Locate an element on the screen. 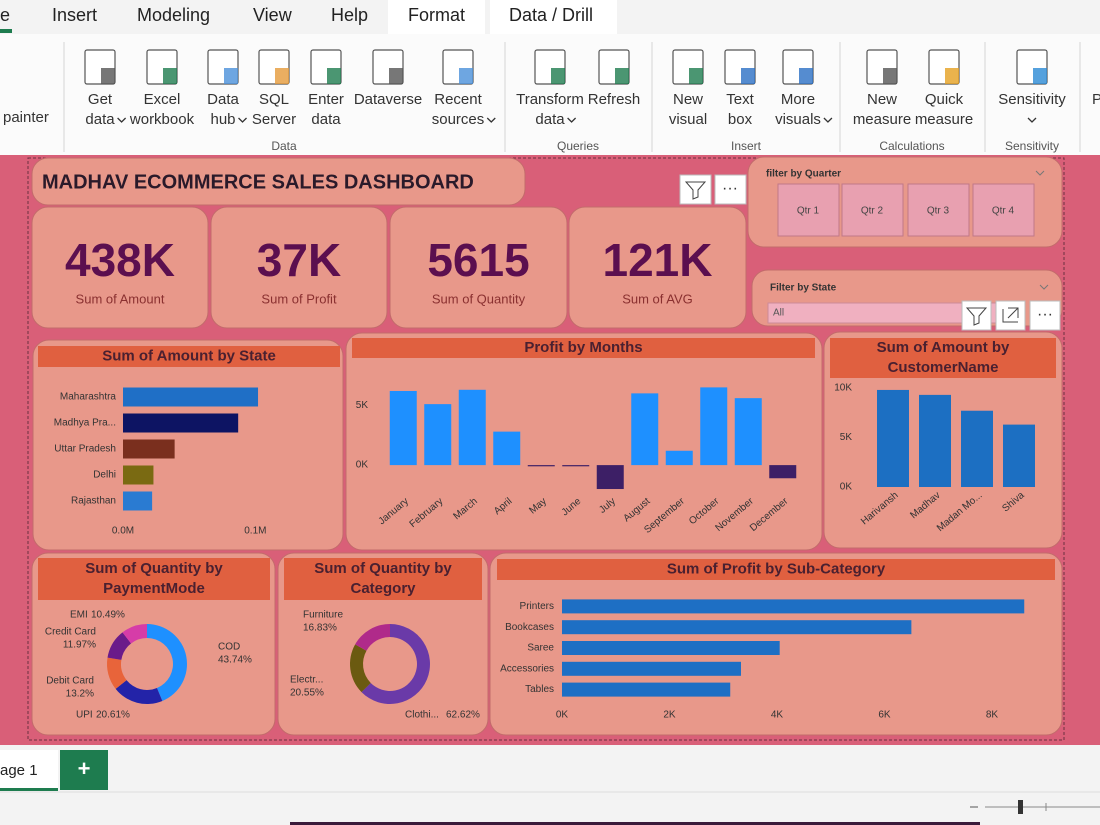  button-label: visuals is located at coordinates (798, 119).